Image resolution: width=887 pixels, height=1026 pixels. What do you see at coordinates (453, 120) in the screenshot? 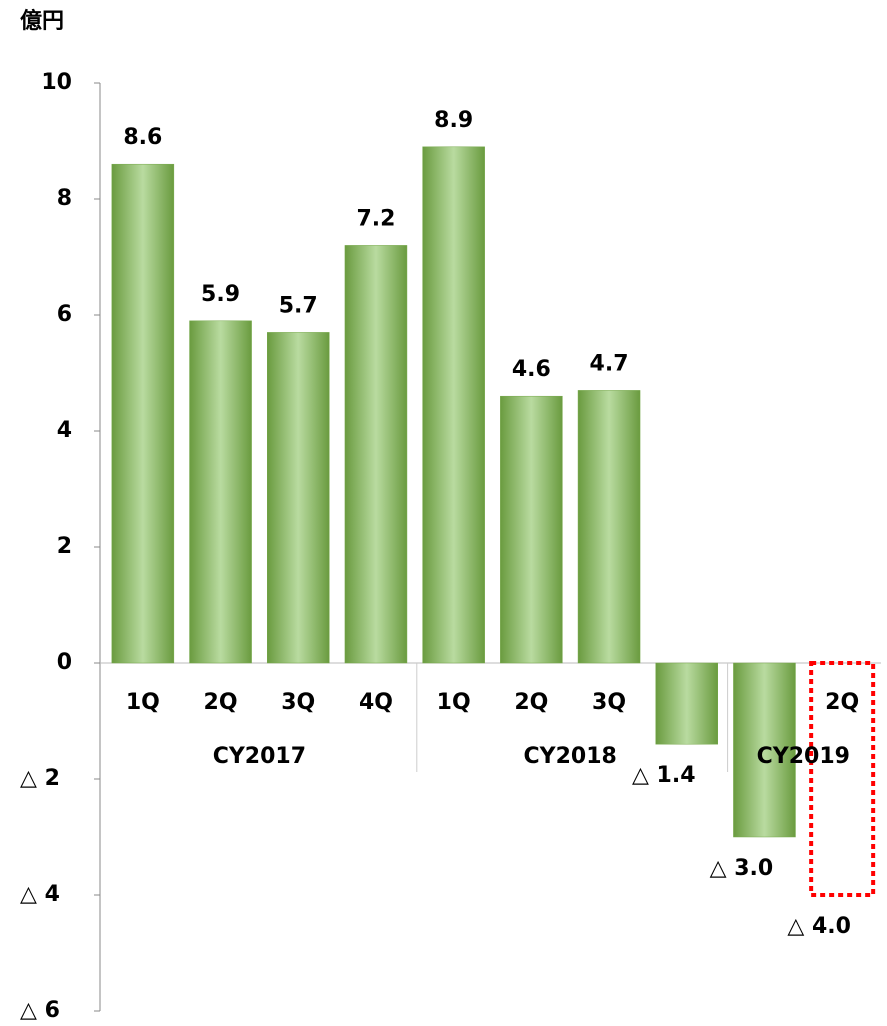
I see `value-label: 8.9` at bounding box center [453, 120].